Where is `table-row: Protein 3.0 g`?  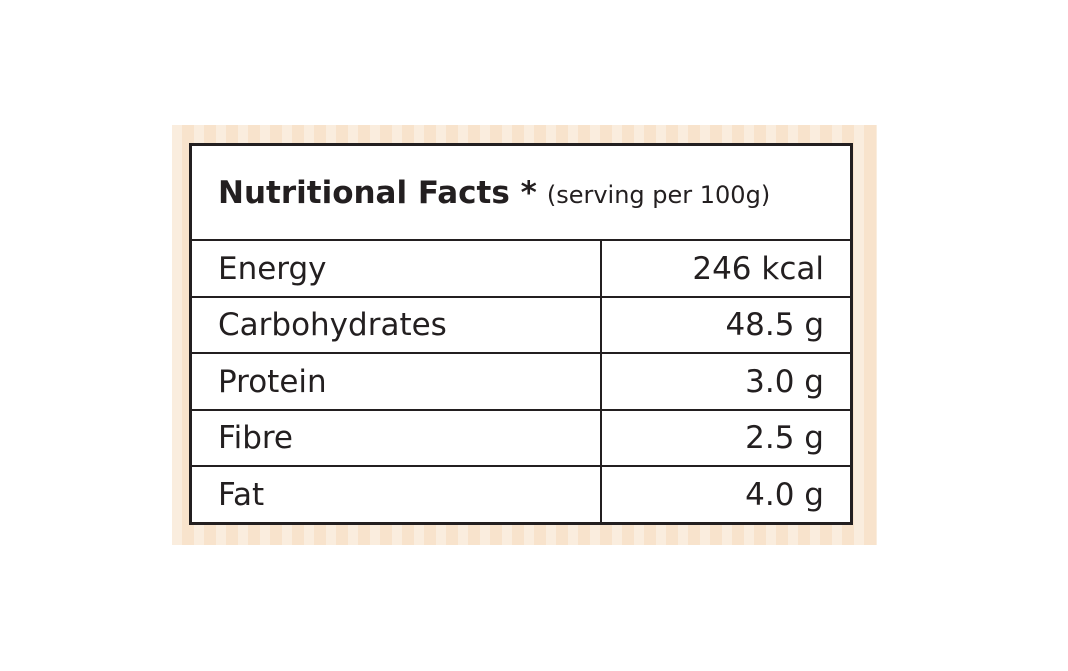 table-row: Protein 3.0 g is located at coordinates (521, 381).